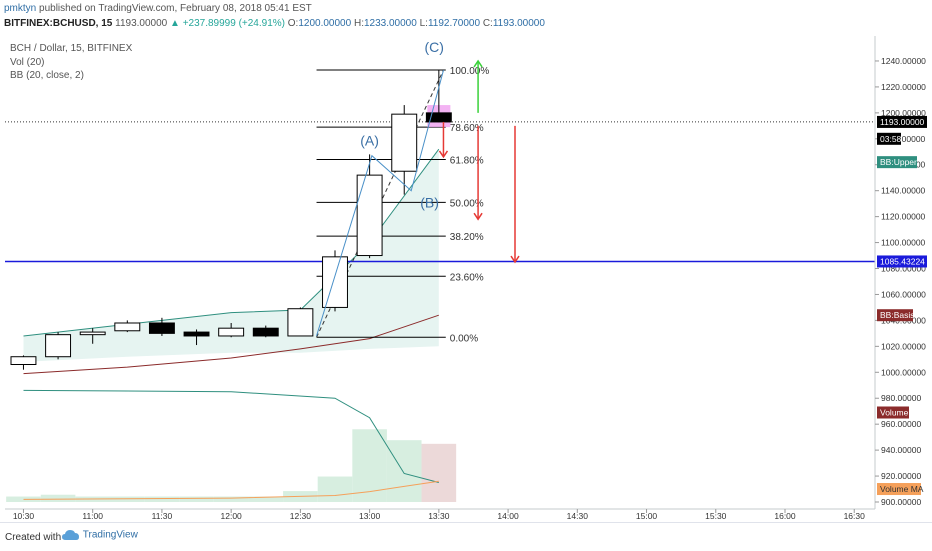 Image resolution: width=932 pixels, height=551 pixels. What do you see at coordinates (855, 516) in the screenshot?
I see `time-tick-label: 16:30` at bounding box center [855, 516].